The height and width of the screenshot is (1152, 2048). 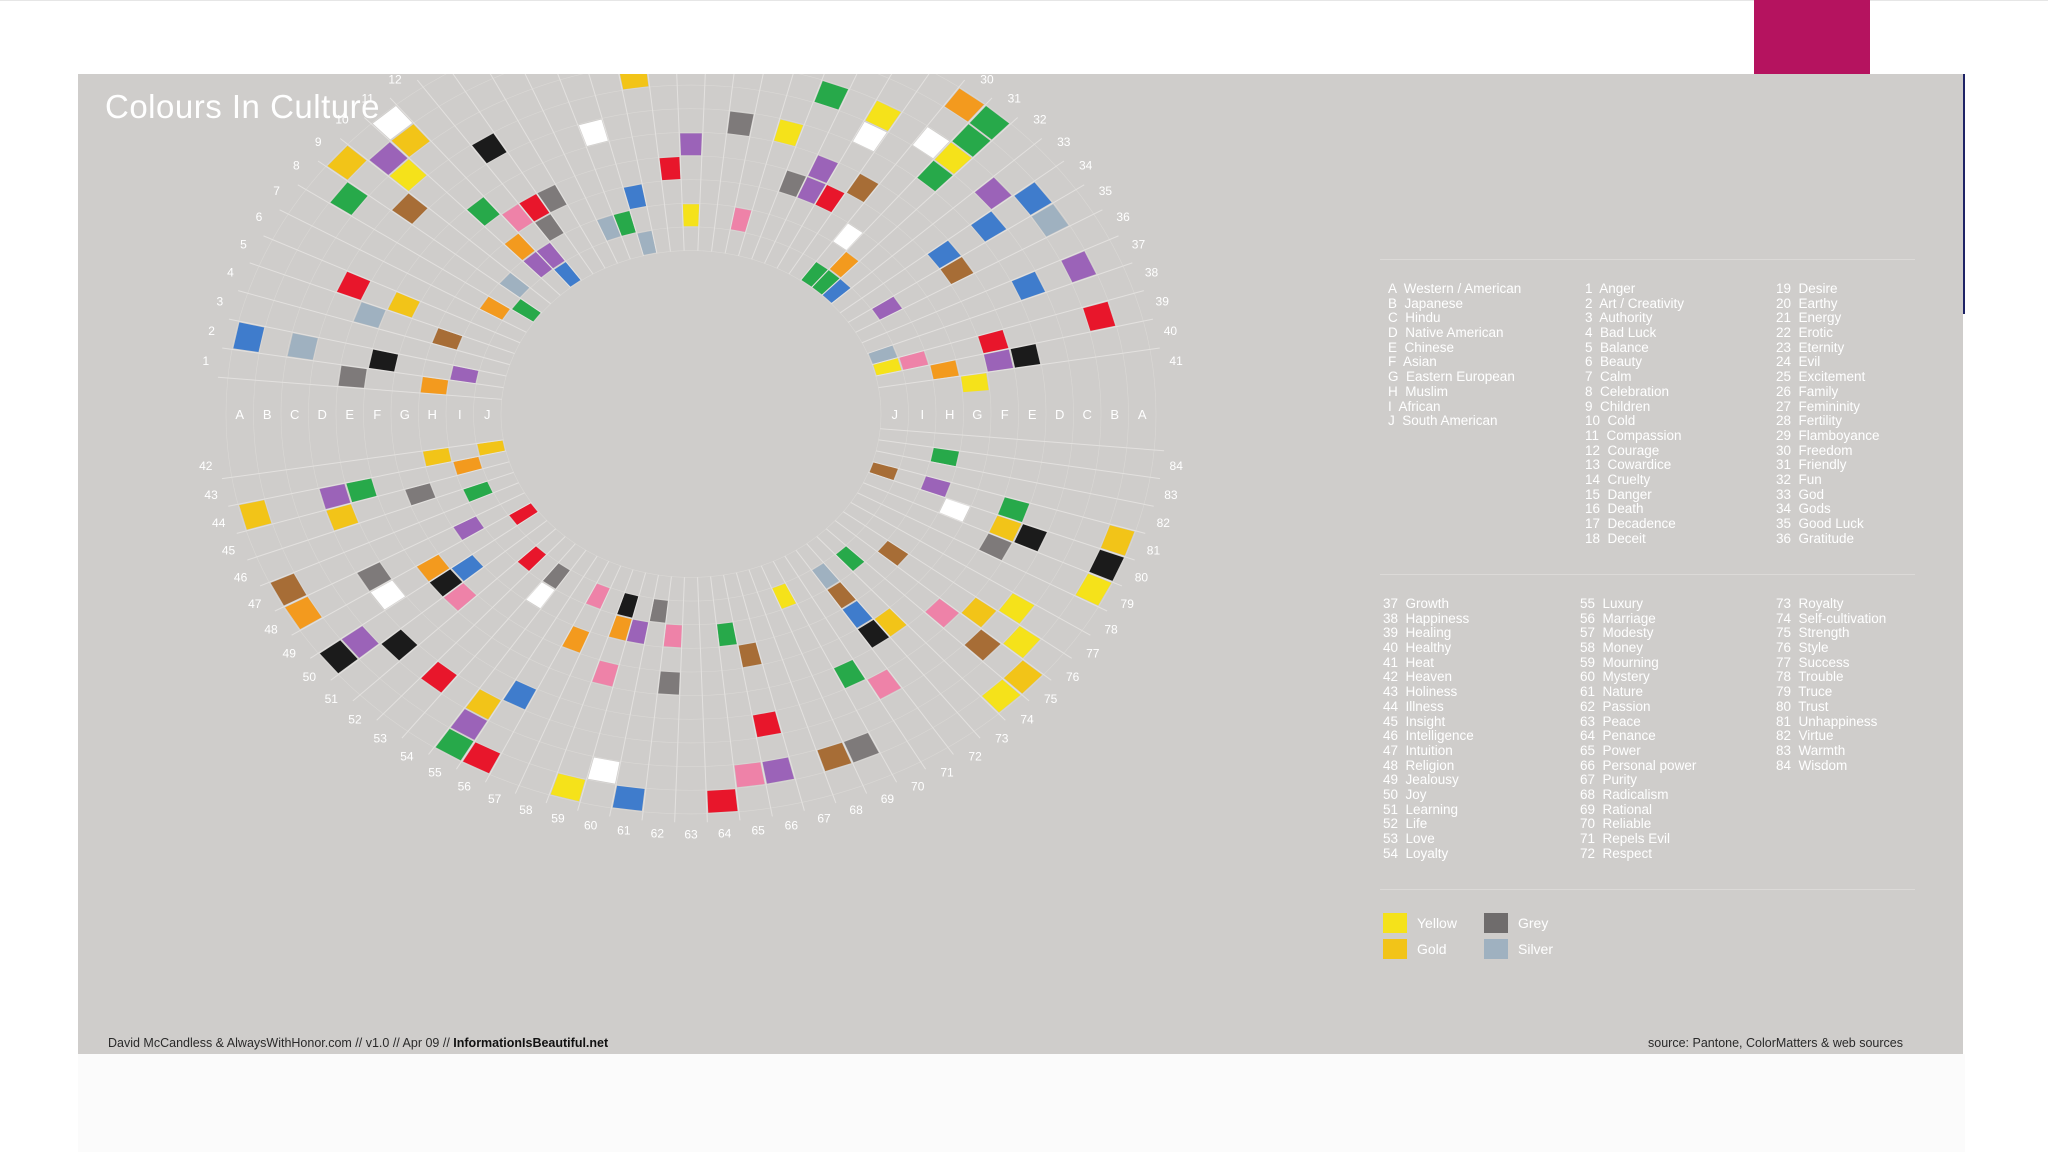 What do you see at coordinates (1802, 706) in the screenshot?
I see `legend-item: 80 Trust` at bounding box center [1802, 706].